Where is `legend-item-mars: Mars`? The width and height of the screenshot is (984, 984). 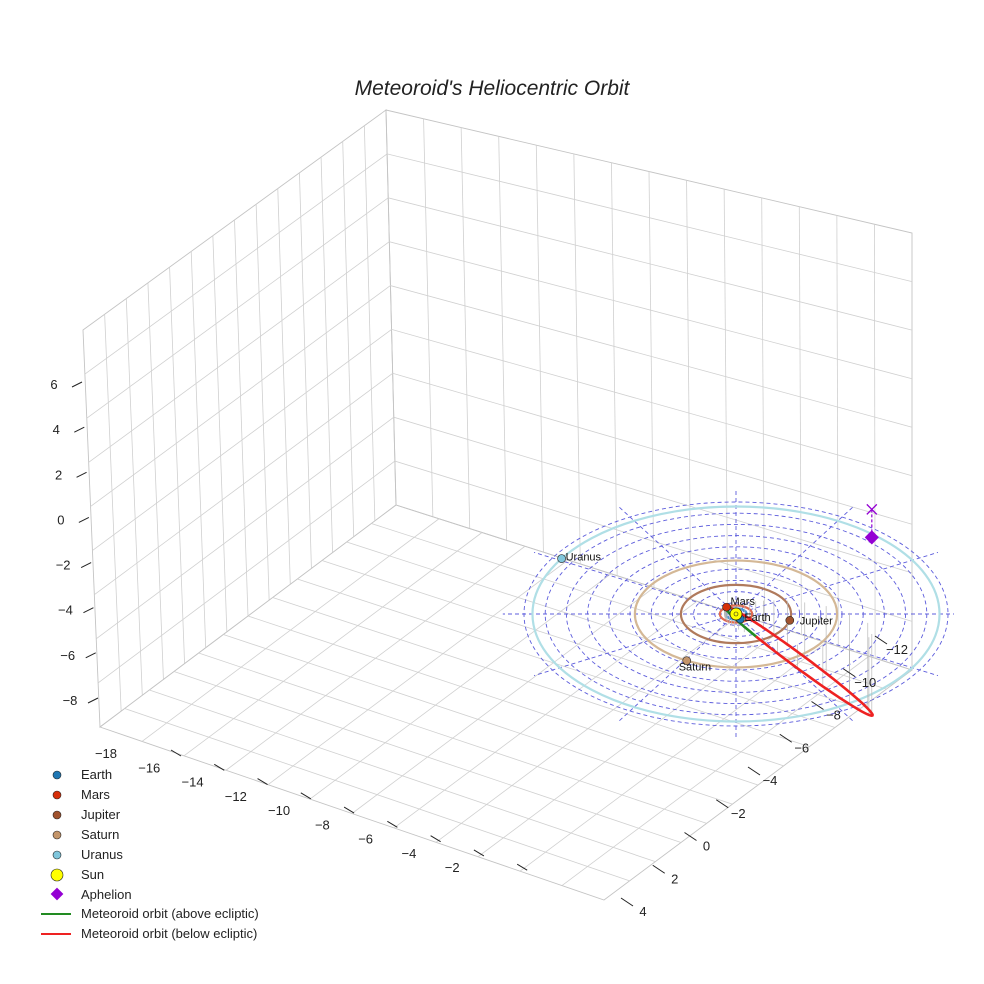 legend-item-mars: Mars is located at coordinates (81, 794).